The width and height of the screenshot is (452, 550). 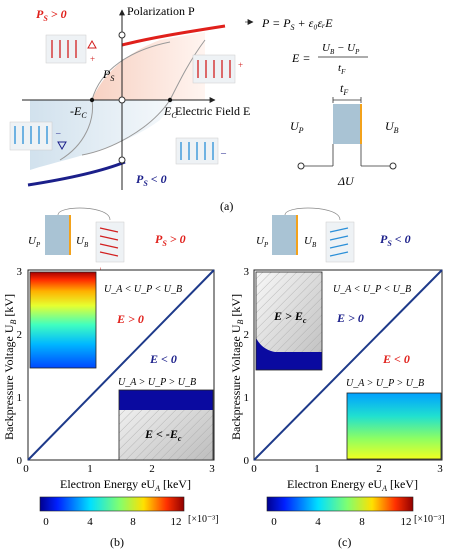 I want to click on c-ineq-top: U_A < U_P < U_B, so click(x=372, y=289).